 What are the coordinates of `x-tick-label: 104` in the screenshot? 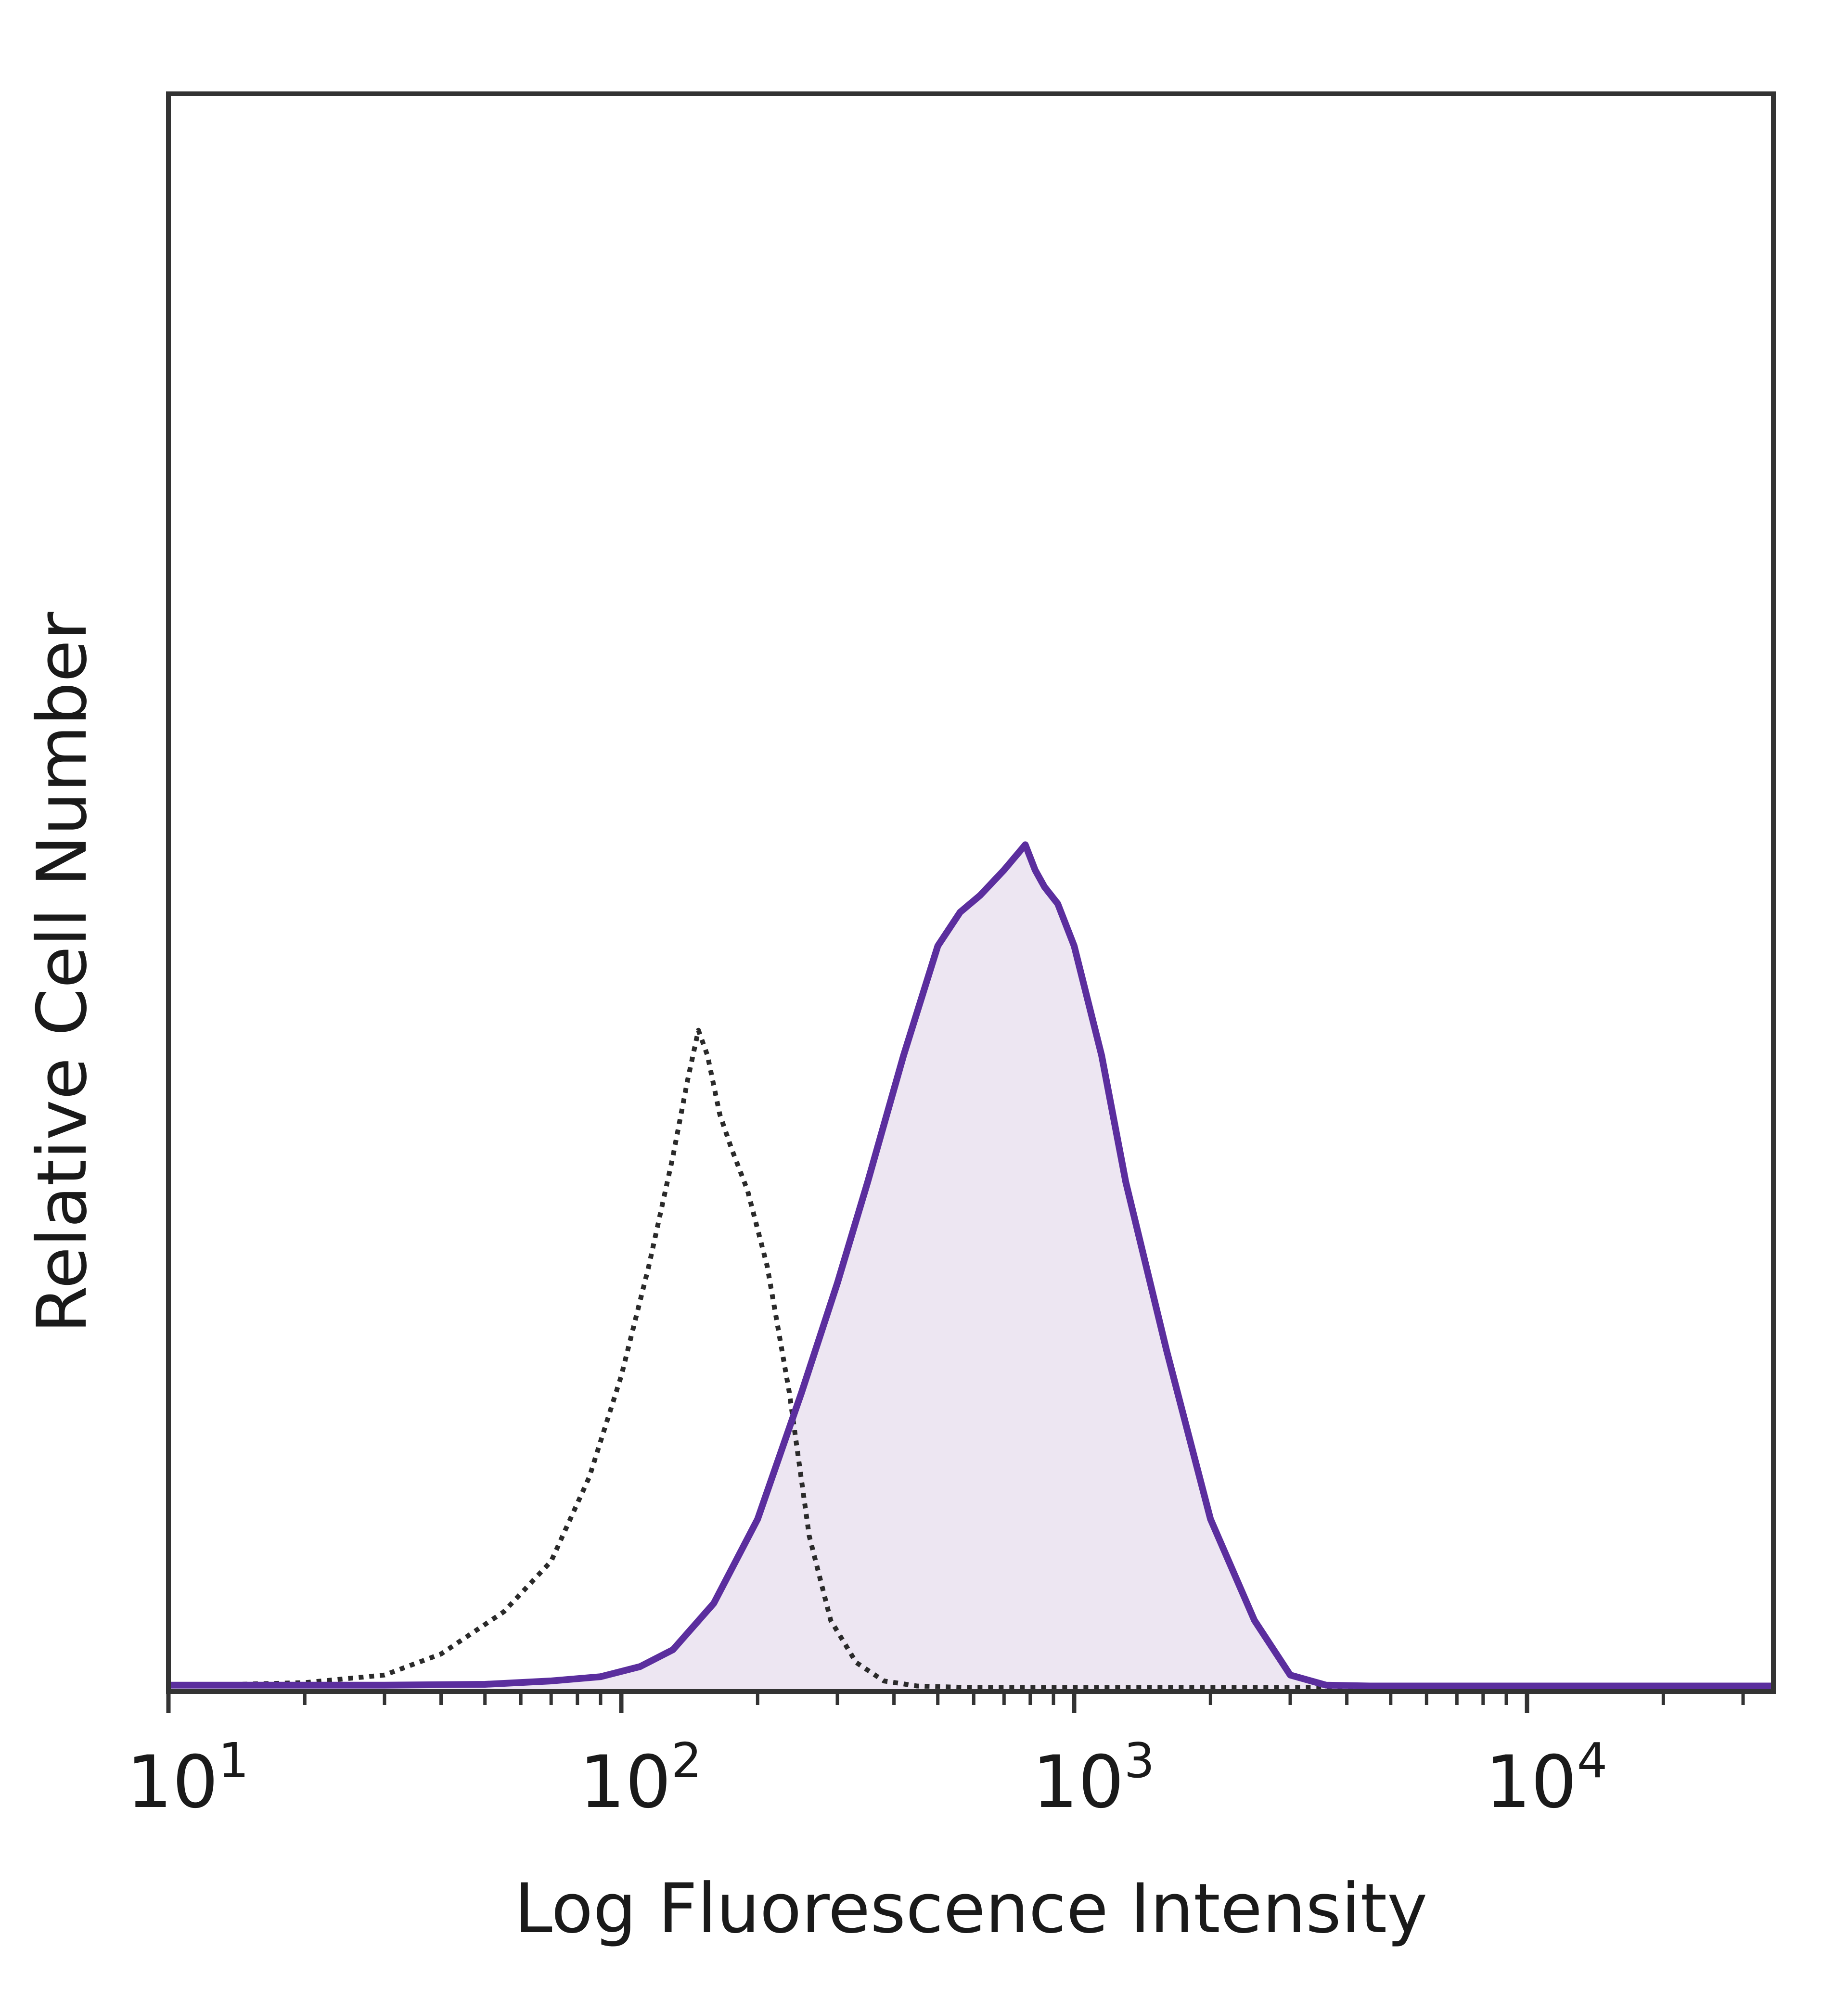 It's located at (1546, 1778).